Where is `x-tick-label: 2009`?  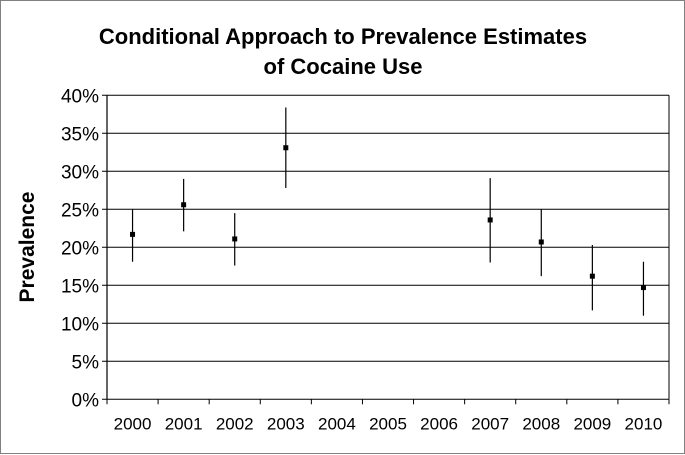
x-tick-label: 2009 is located at coordinates (592, 423).